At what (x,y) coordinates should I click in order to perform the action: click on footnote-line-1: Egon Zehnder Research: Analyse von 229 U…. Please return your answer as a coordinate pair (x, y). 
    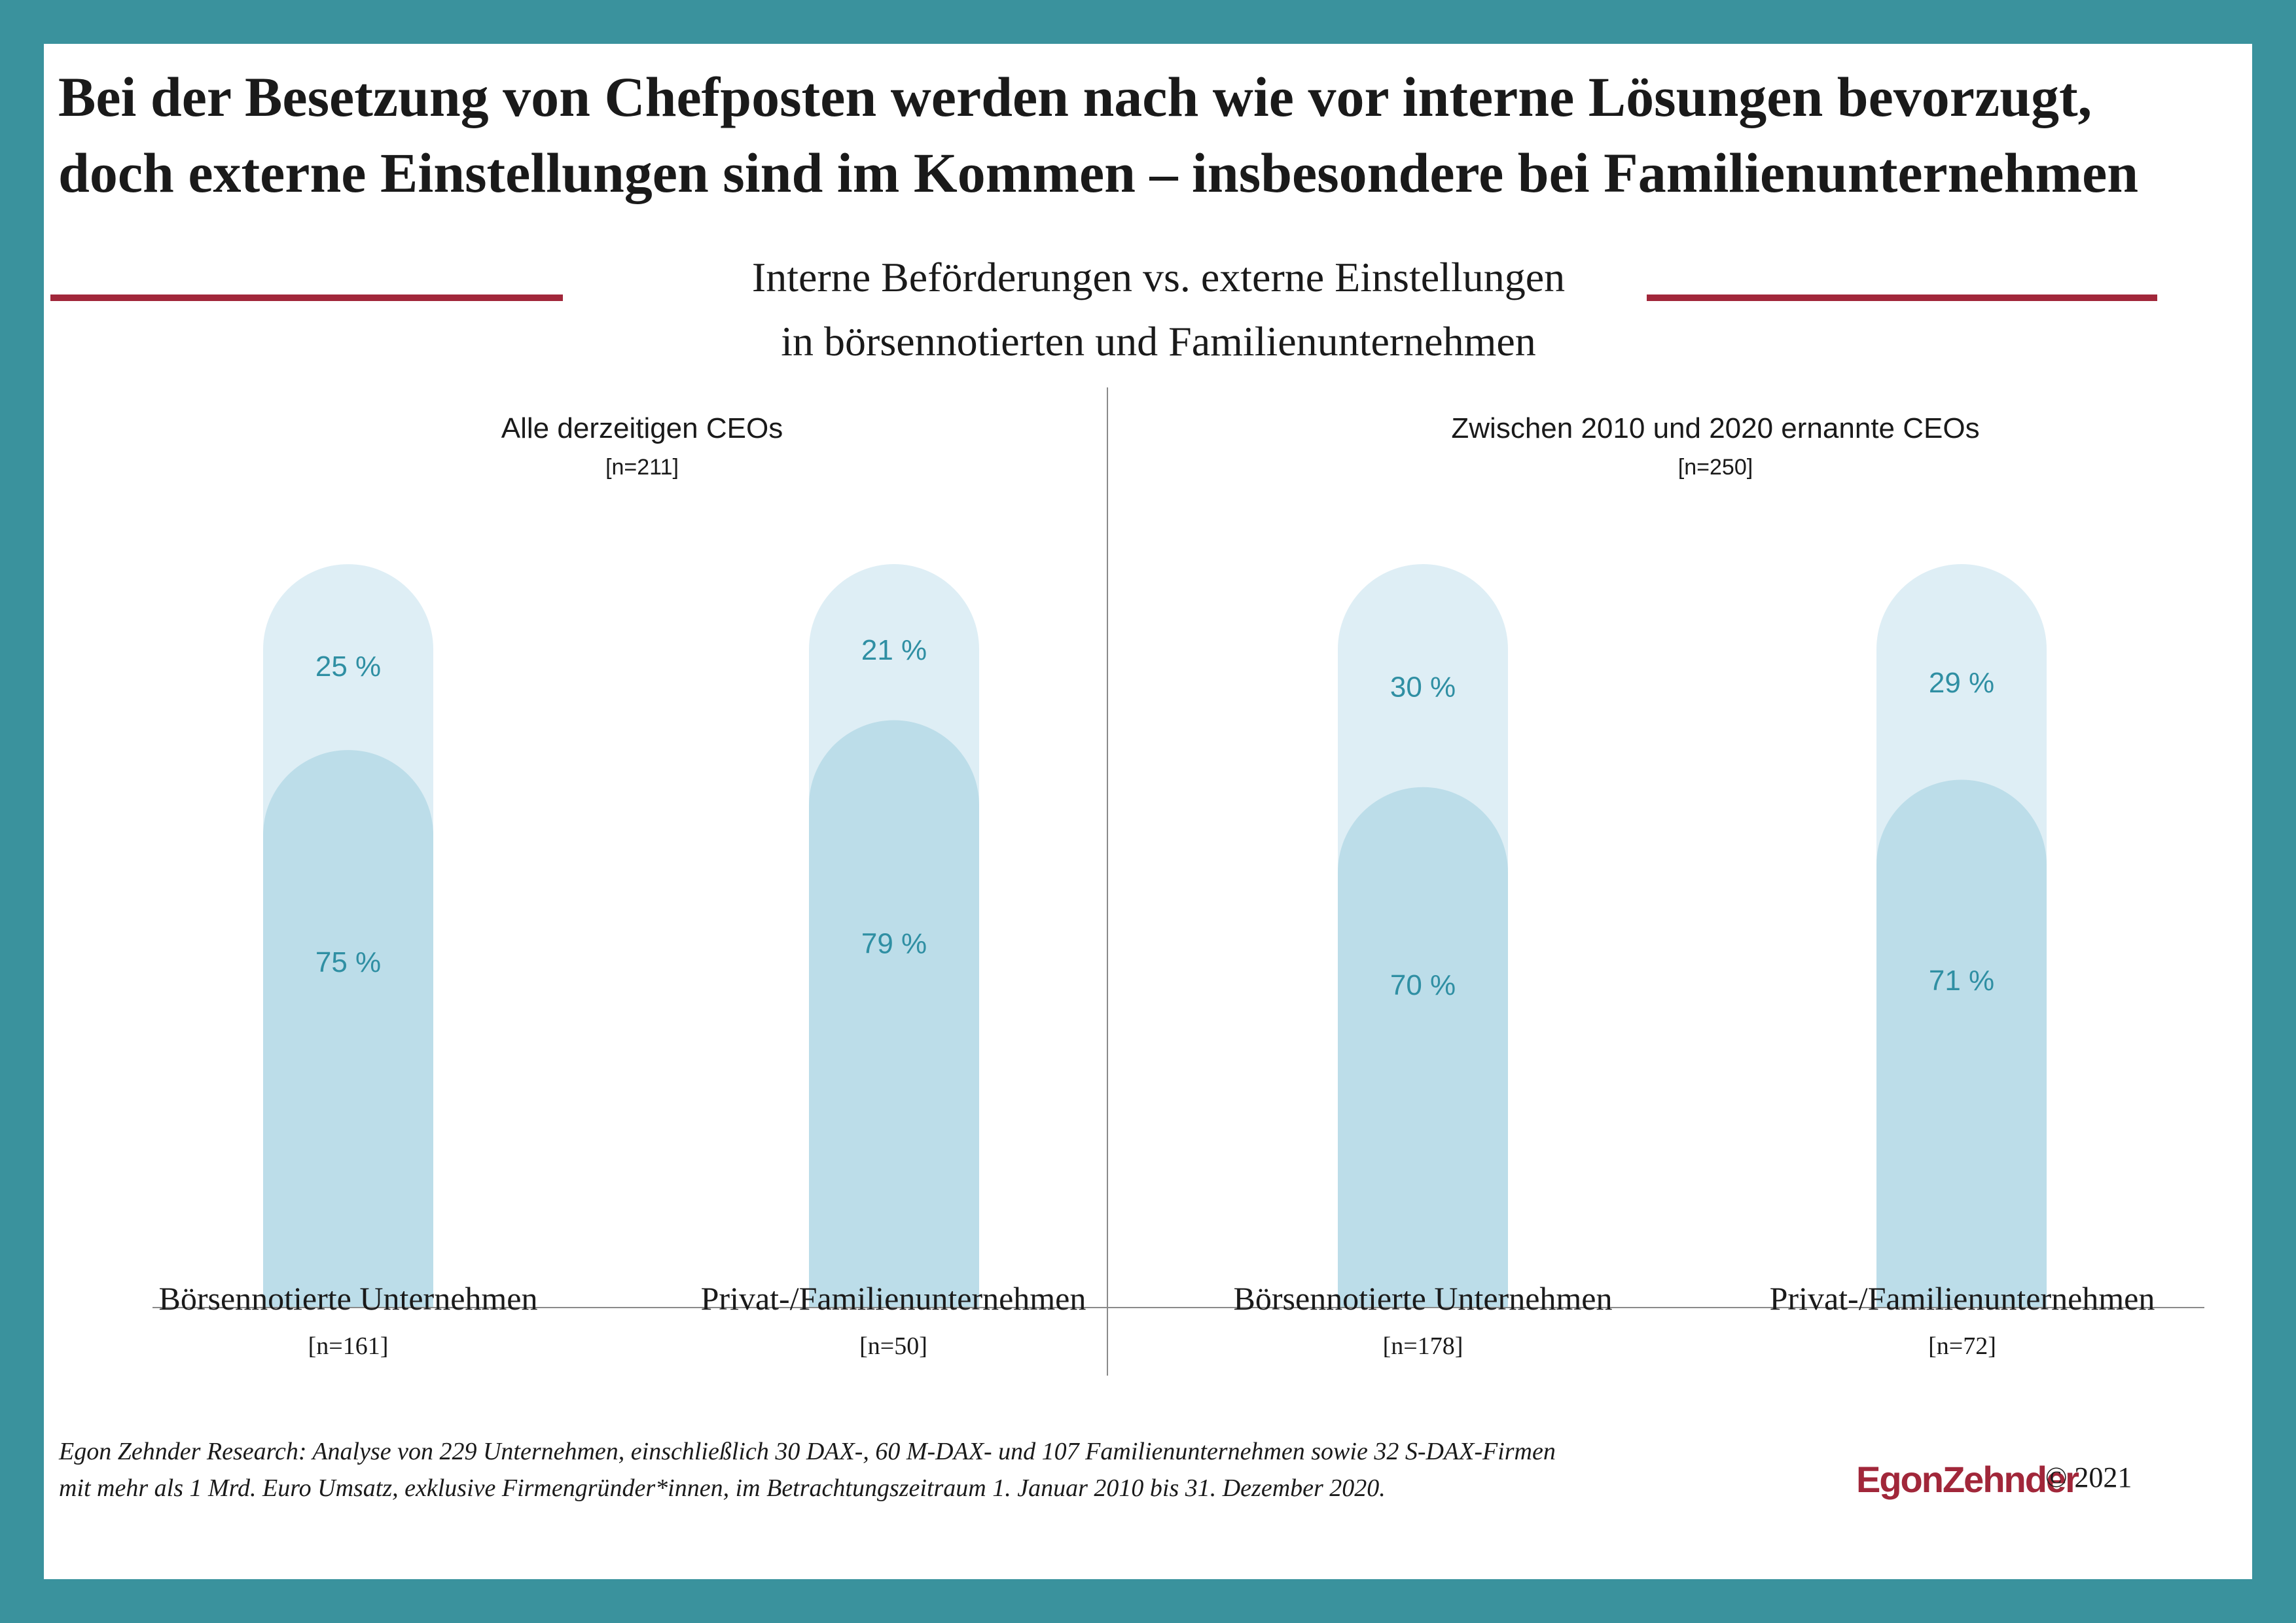
    Looking at the image, I should click on (808, 1451).